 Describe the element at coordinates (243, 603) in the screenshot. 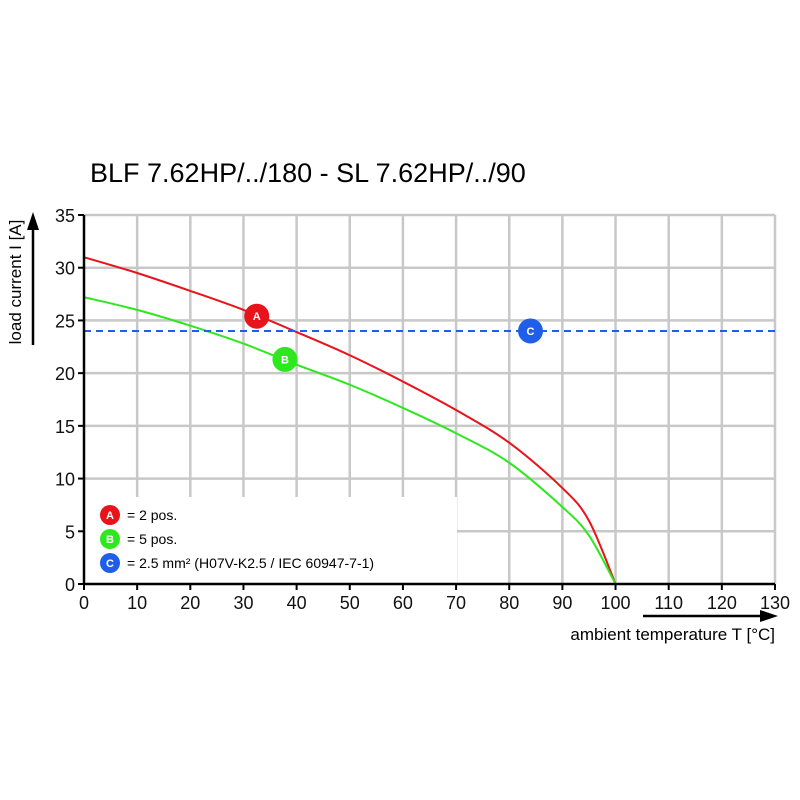

I see `x-tick-label: 30` at that location.